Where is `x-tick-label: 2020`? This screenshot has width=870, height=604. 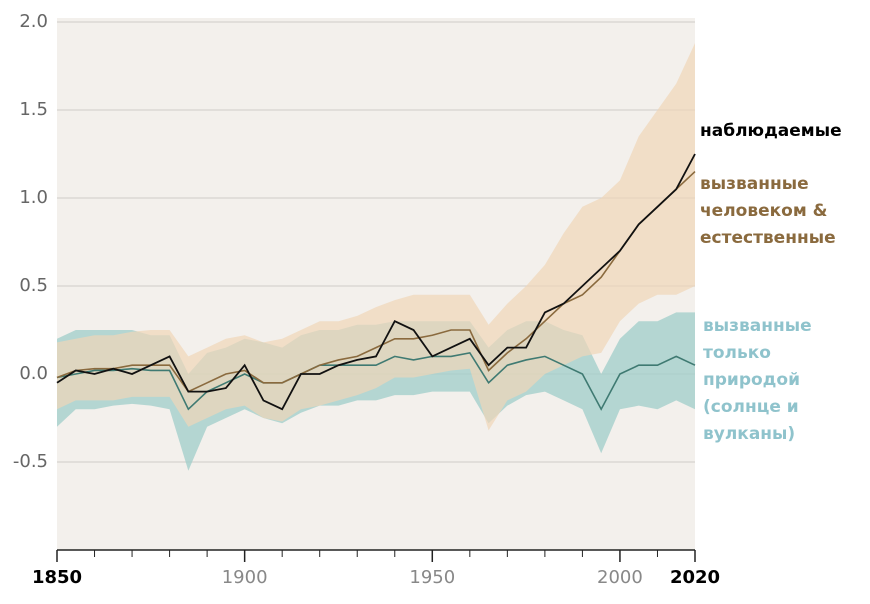
x-tick-label: 2020 is located at coordinates (695, 577).